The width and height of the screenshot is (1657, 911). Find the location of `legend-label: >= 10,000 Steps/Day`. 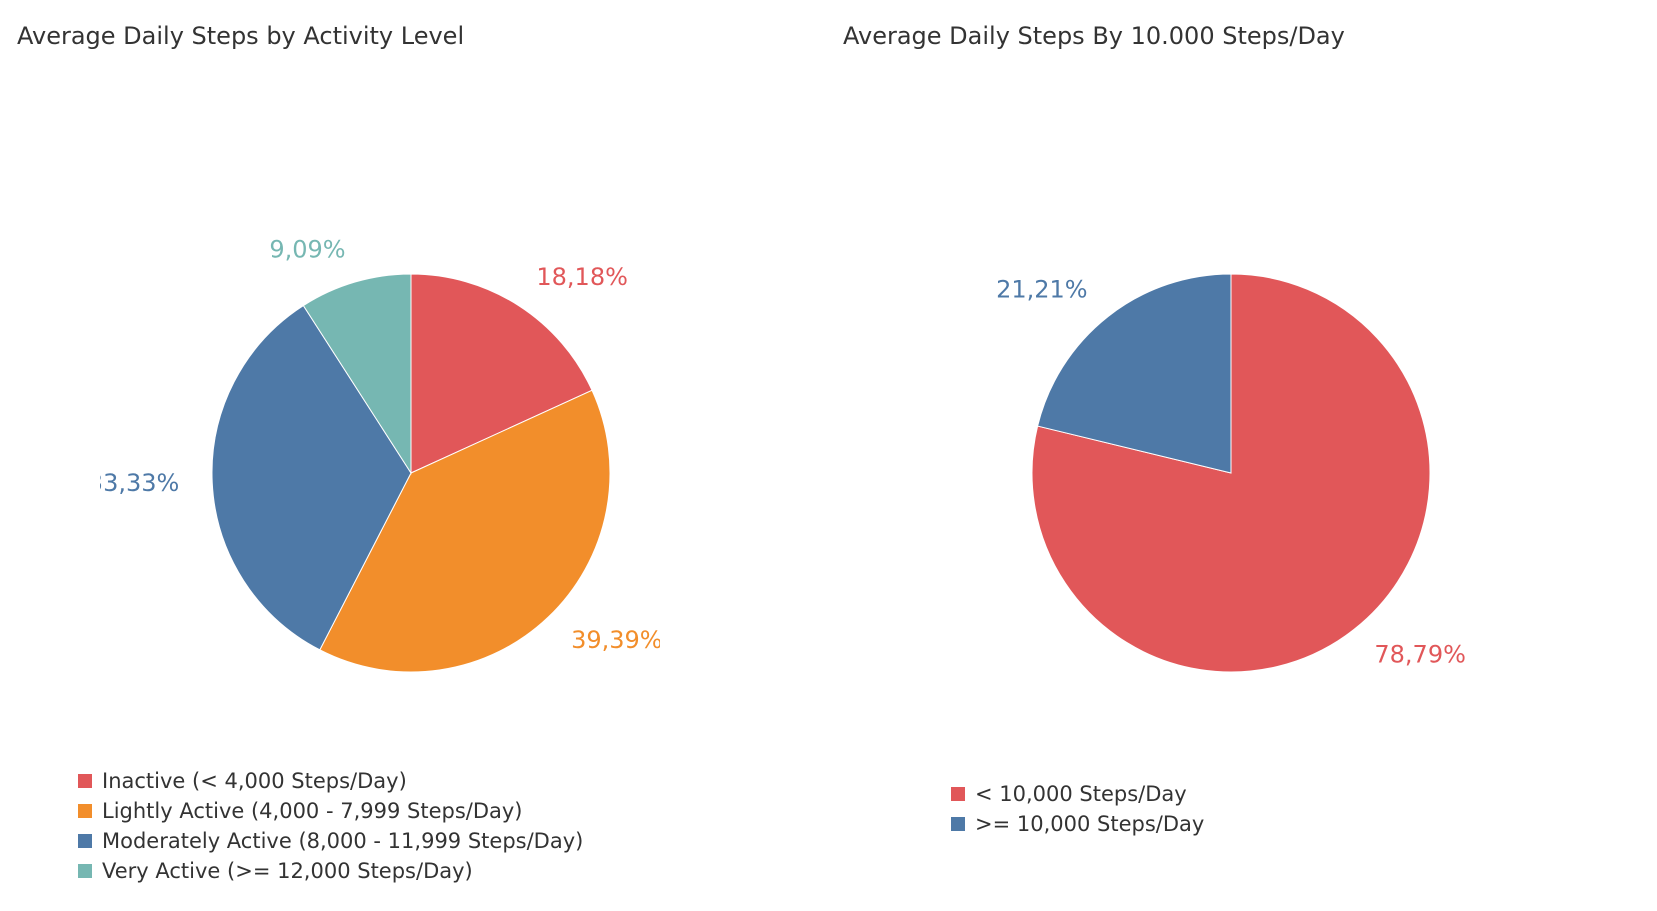

legend-label: >= 10,000 Steps/Day is located at coordinates (1090, 824).